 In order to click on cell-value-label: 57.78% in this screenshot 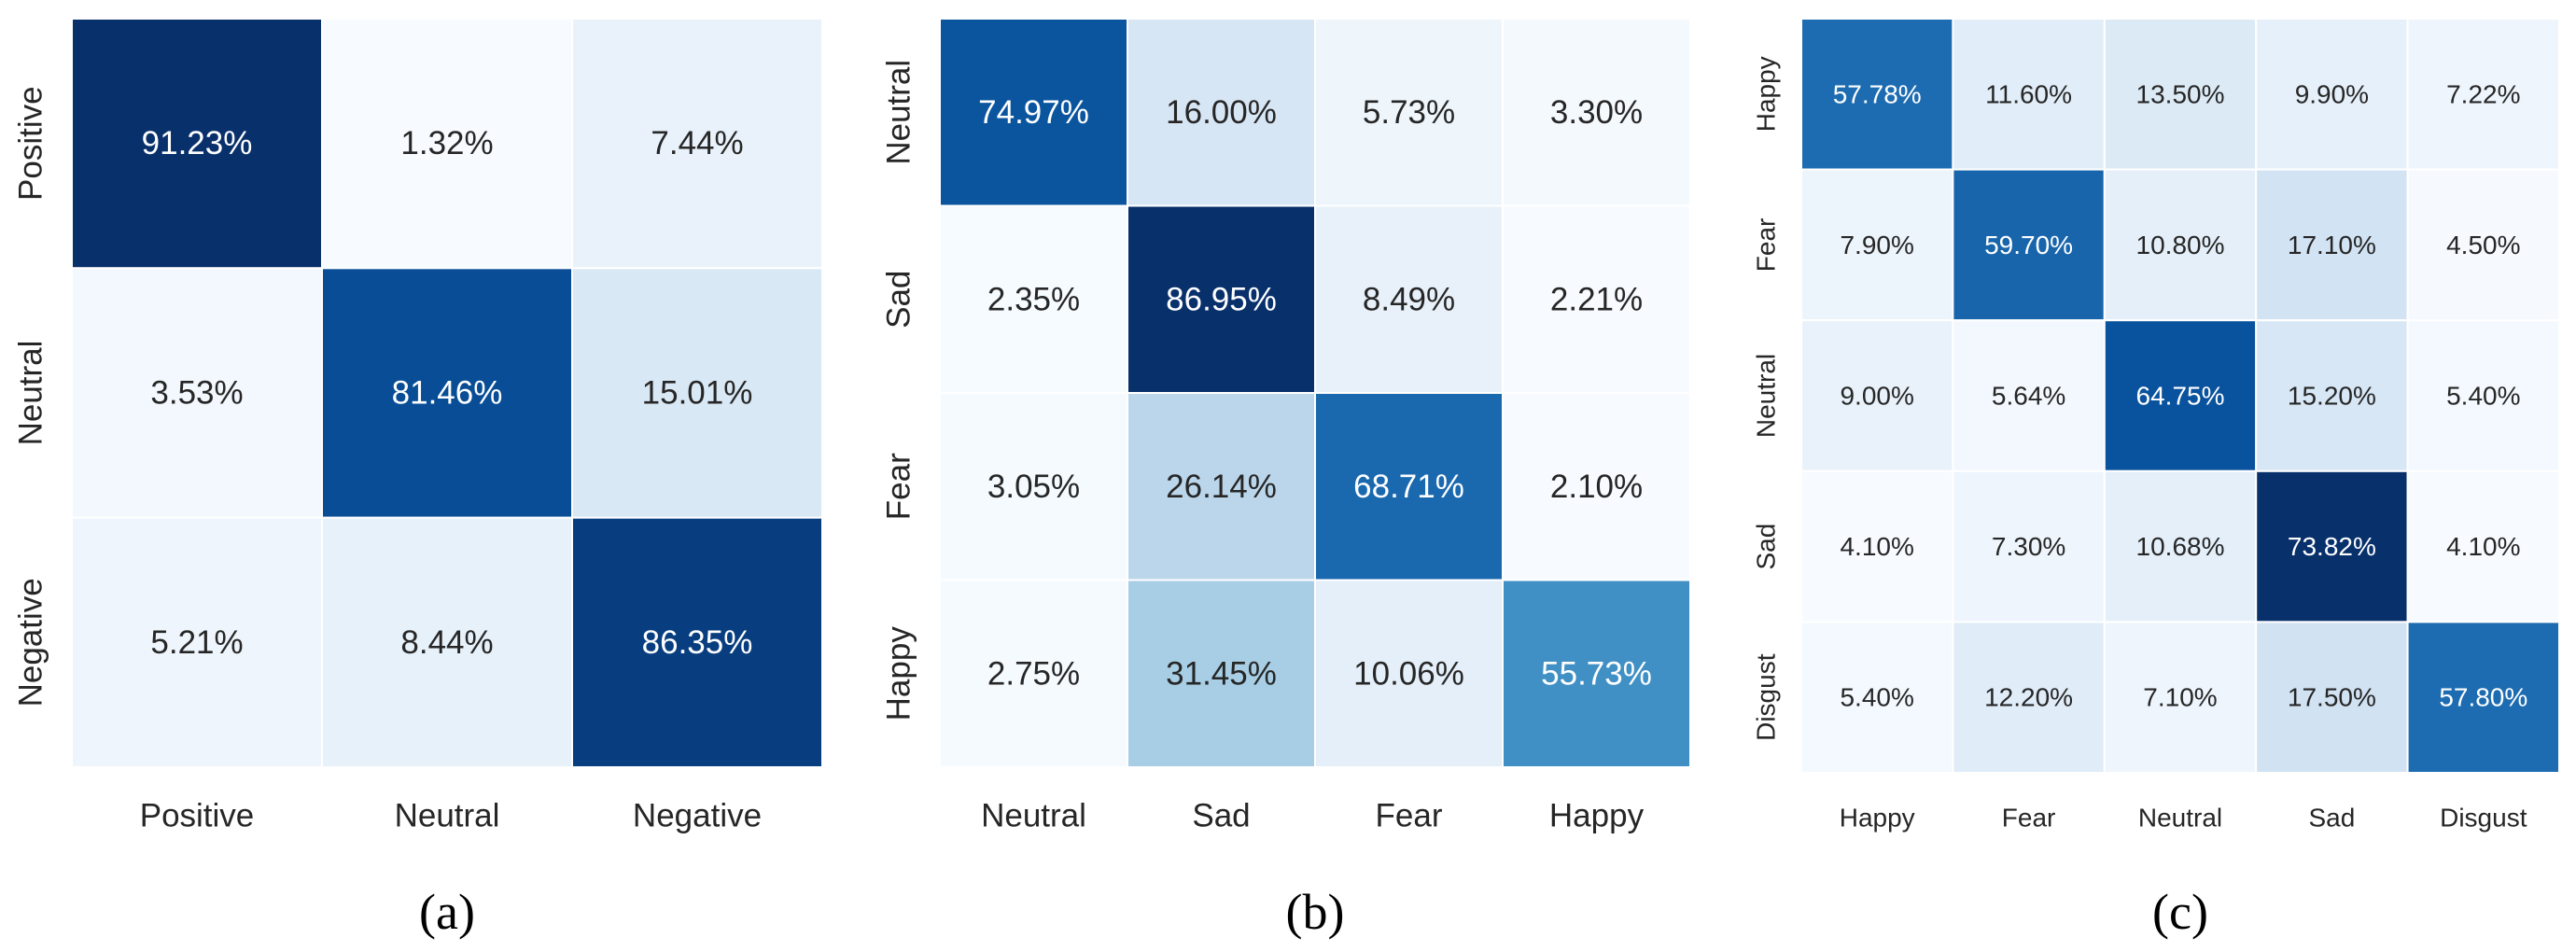, I will do `click(1877, 93)`.